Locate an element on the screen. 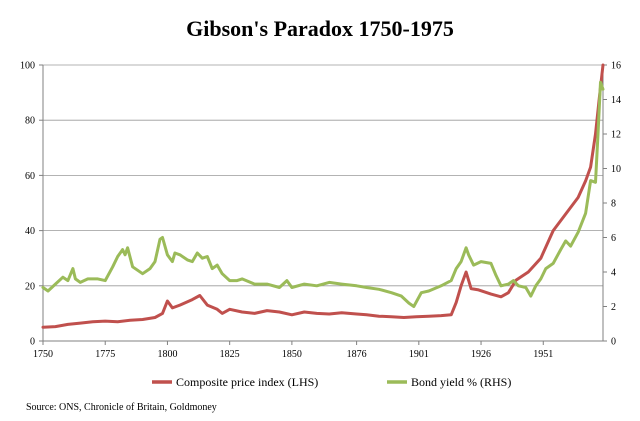  y-left-tick-label: 80 is located at coordinates (30, 121).